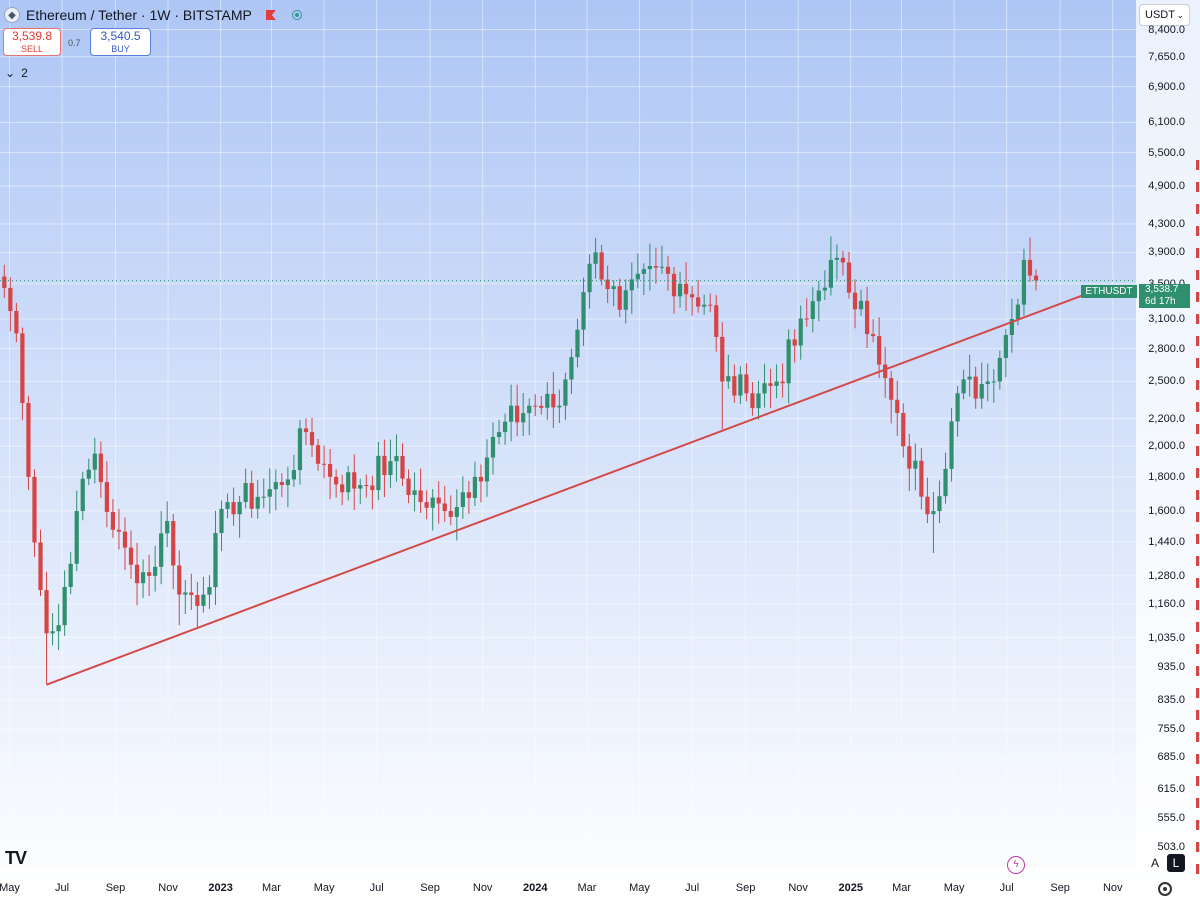  I want to click on sell-button: 3,539.8 SELL, so click(32, 42).